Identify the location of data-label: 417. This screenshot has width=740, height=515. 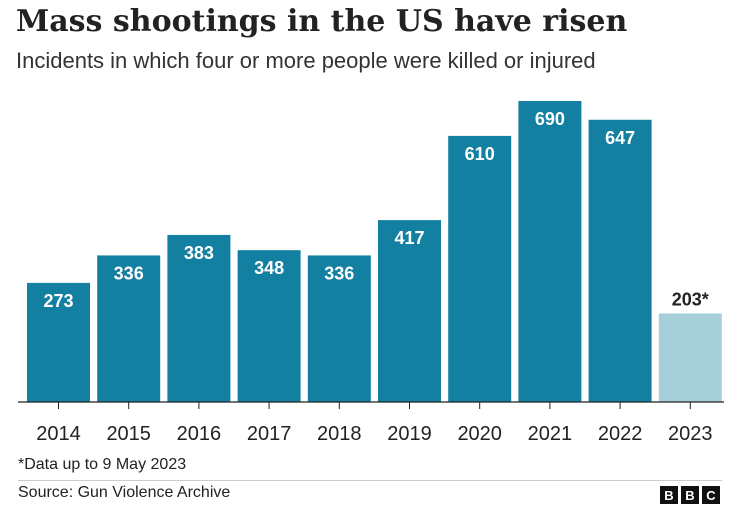
(409, 238).